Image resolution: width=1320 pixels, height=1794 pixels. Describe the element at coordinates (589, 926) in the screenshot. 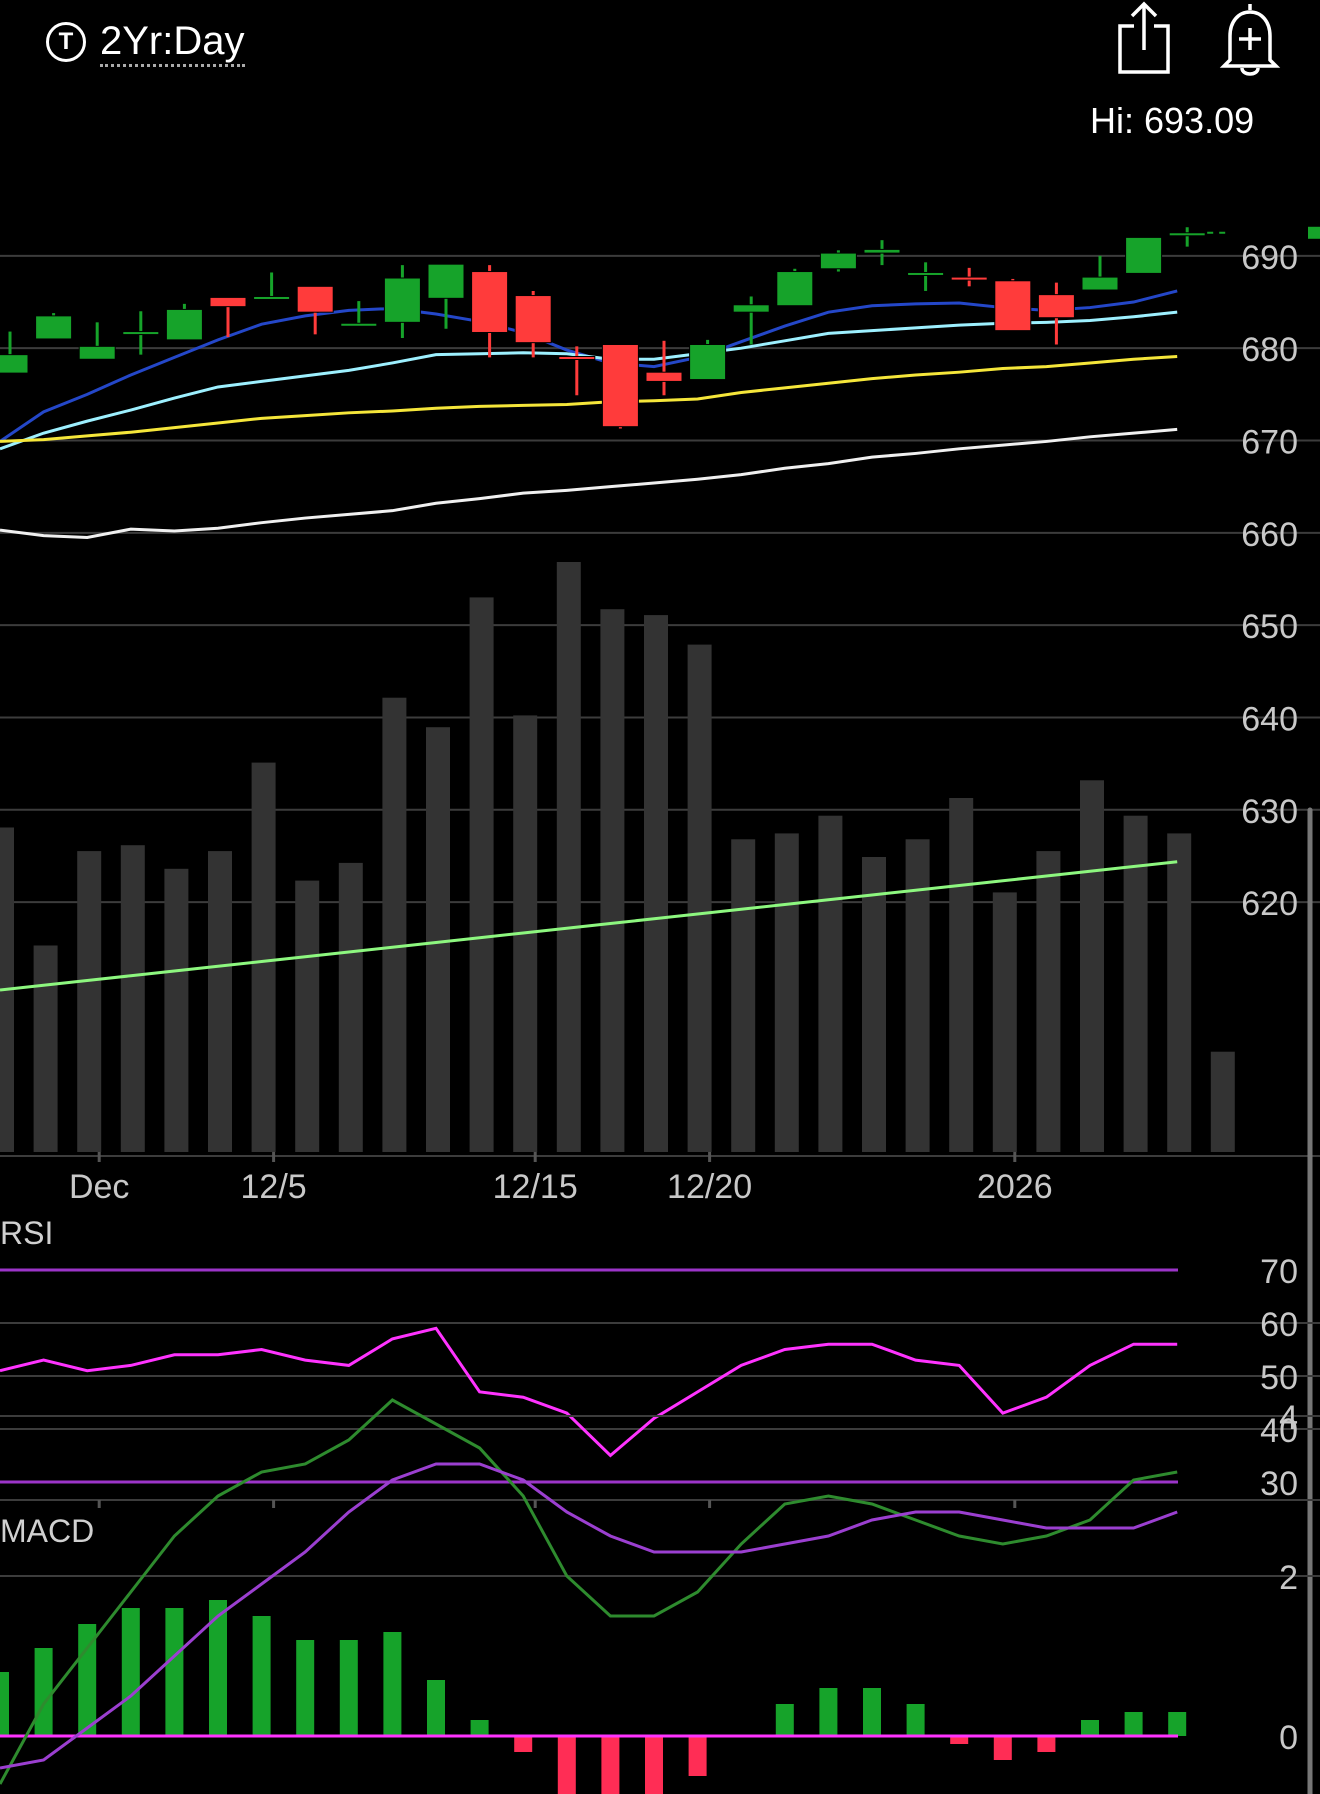

I see `volume-moving-average-line` at that location.